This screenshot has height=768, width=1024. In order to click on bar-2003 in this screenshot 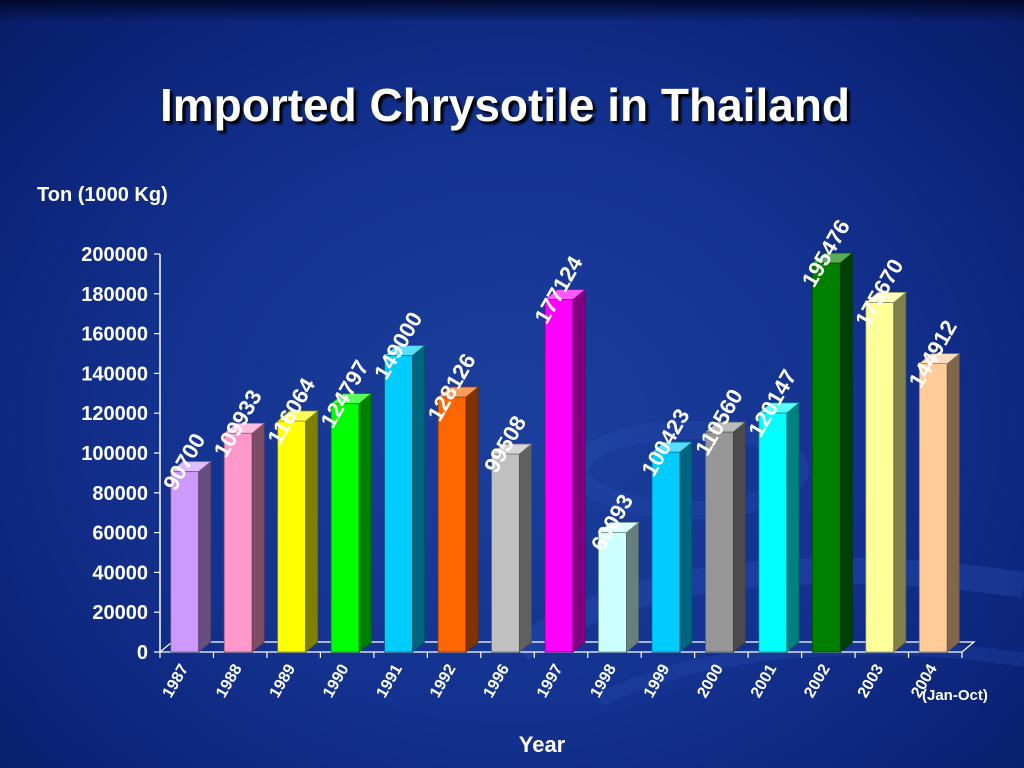, I will do `click(885, 472)`.